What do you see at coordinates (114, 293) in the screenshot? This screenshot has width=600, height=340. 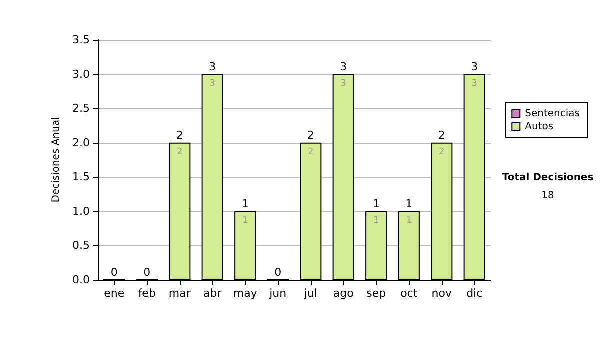 I see `x-tick-label: ene` at bounding box center [114, 293].